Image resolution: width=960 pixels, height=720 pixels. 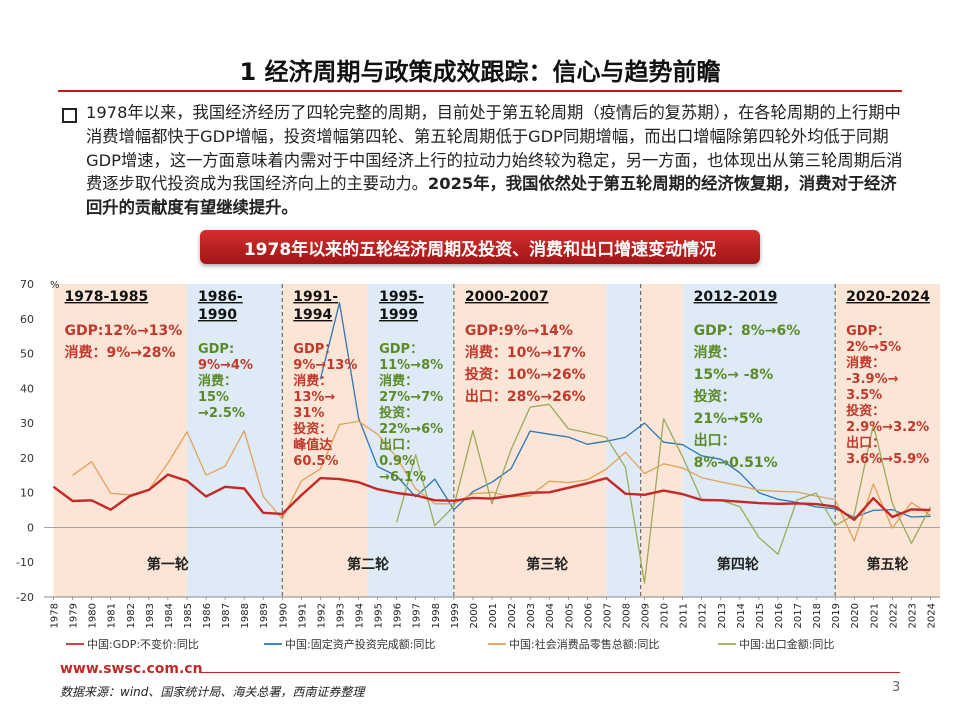 What do you see at coordinates (873, 347) in the screenshot?
I see `period-annotation: 2%→5%` at bounding box center [873, 347].